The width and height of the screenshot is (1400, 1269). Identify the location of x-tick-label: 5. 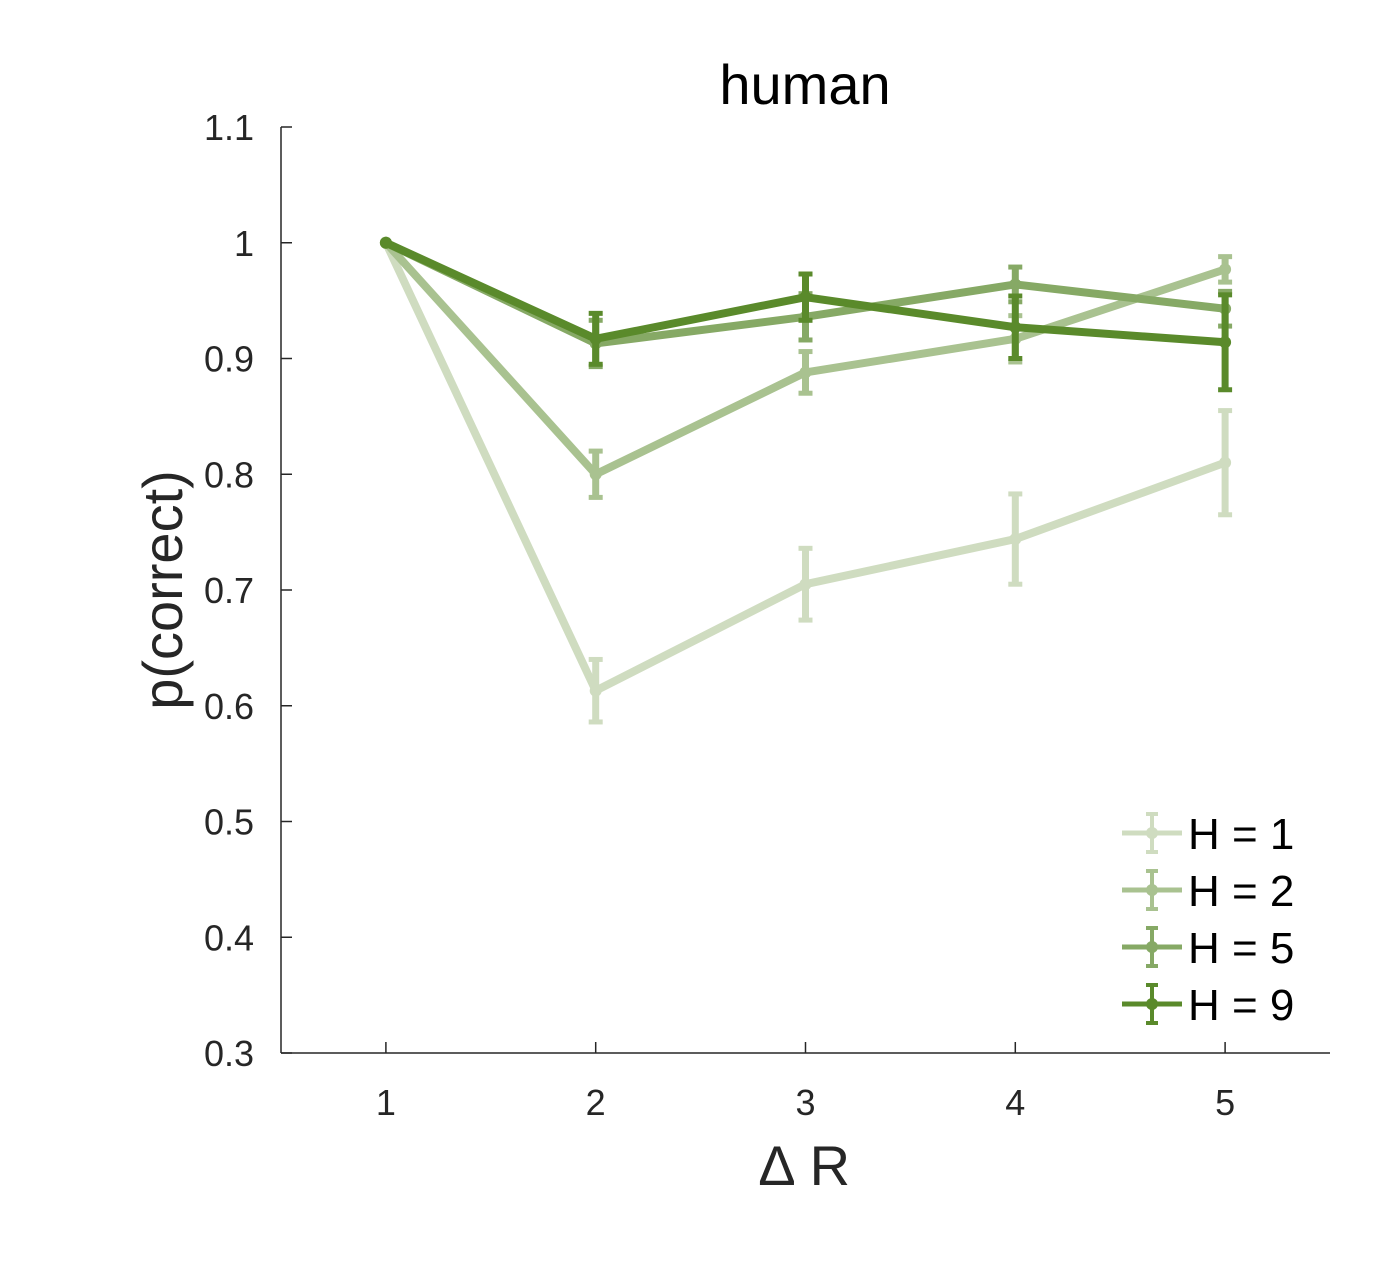
(1225, 1102).